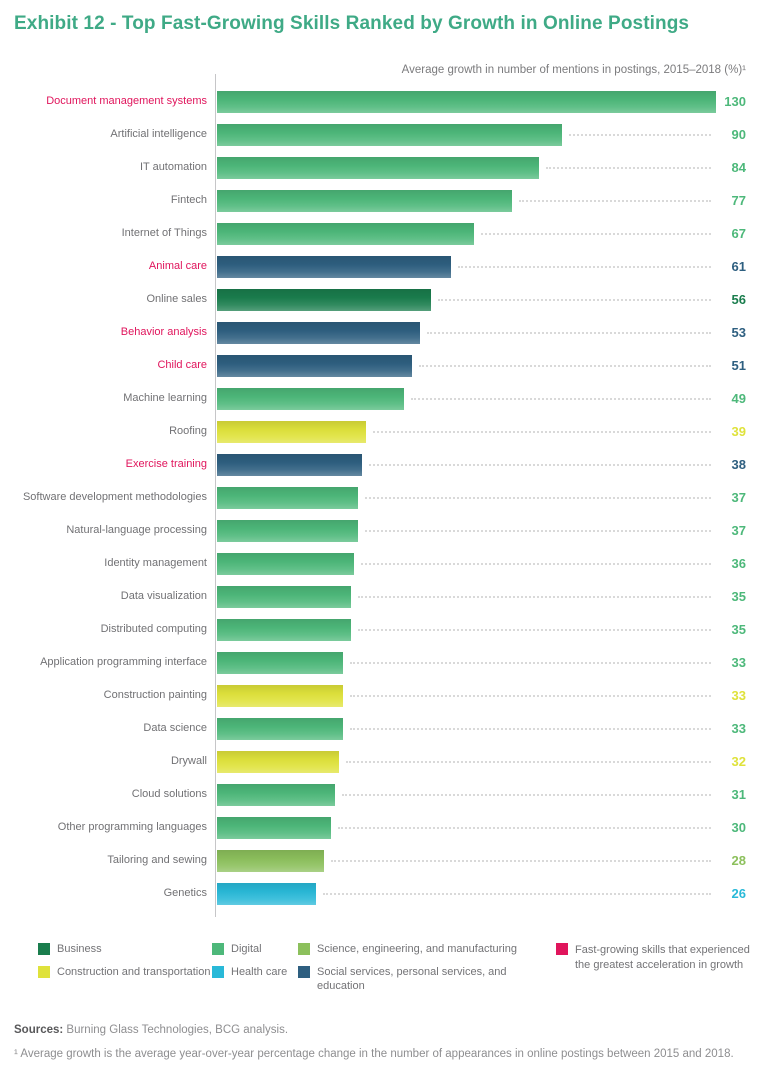 The image size is (768, 1070). What do you see at coordinates (173, 167) in the screenshot?
I see `bar-label: IT automation` at bounding box center [173, 167].